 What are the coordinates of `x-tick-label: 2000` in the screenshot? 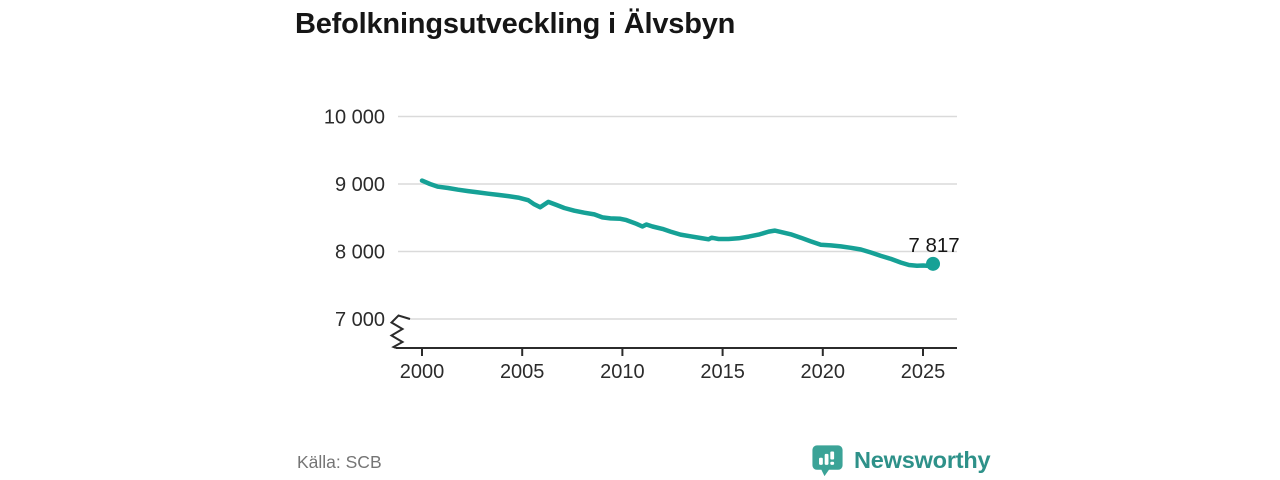 It's located at (422, 372).